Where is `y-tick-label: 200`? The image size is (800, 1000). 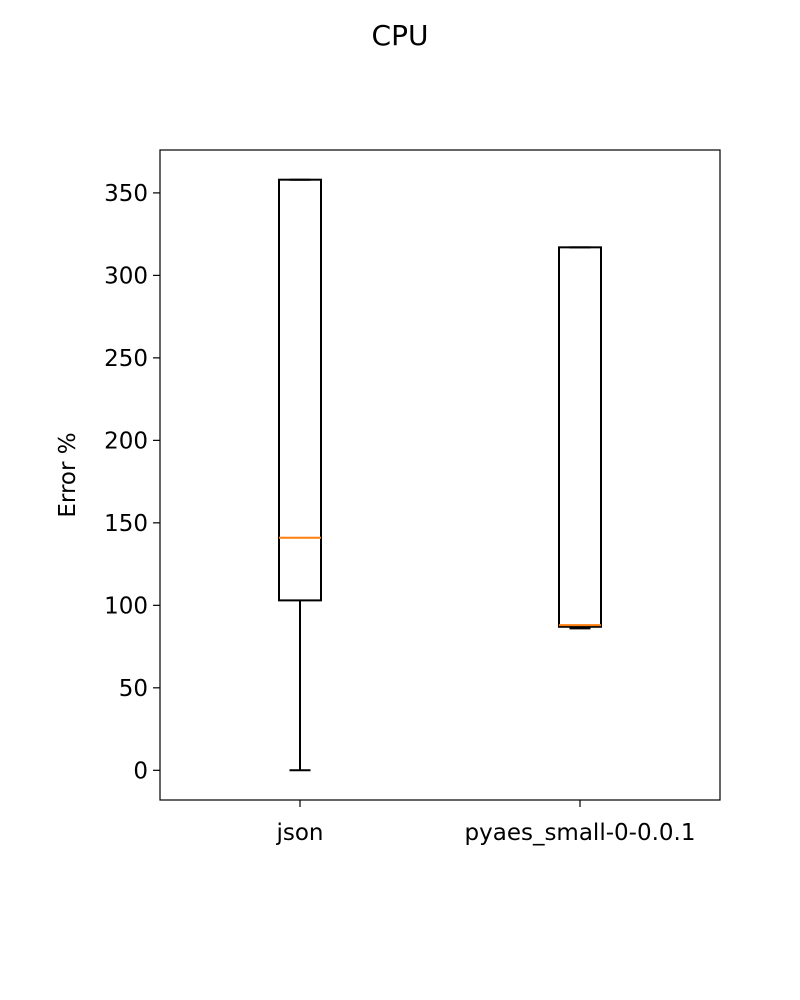 y-tick-label: 200 is located at coordinates (126, 441).